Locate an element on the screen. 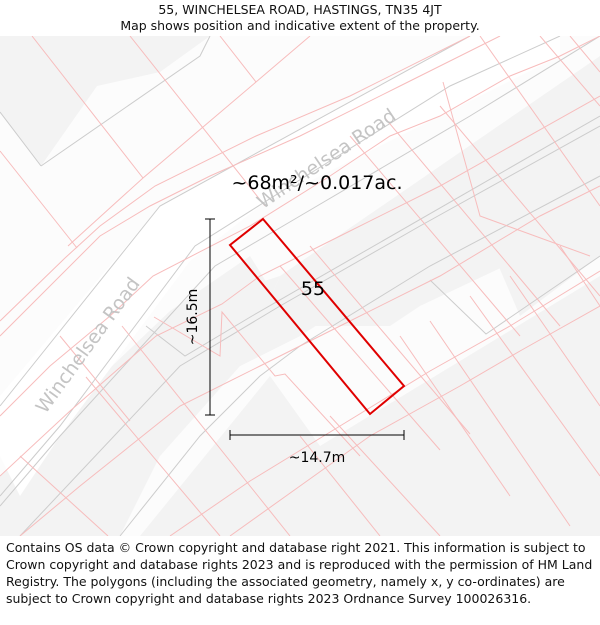 The width and height of the screenshot is (600, 625). property-outline is located at coordinates (317, 316).